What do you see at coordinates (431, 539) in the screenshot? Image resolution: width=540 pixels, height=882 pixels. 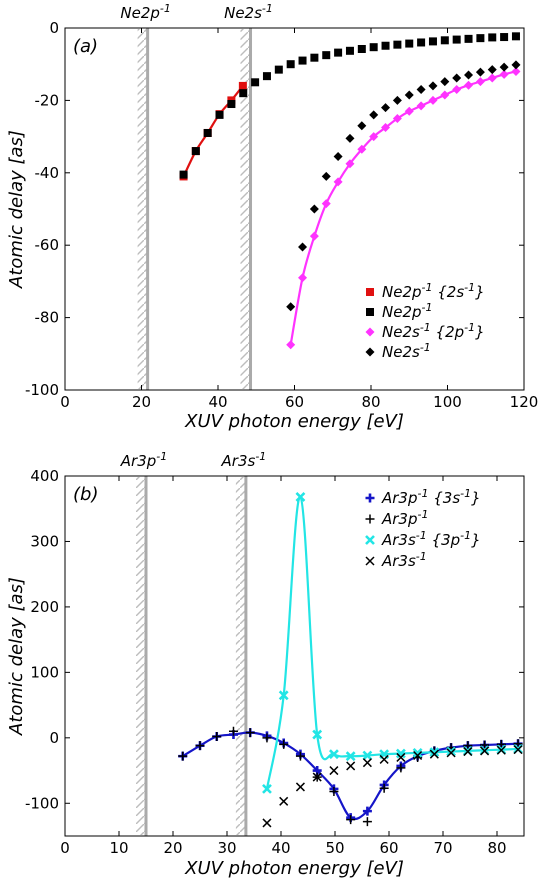 I see `legend-label: Ar3s-1 {3p-1}` at bounding box center [431, 539].